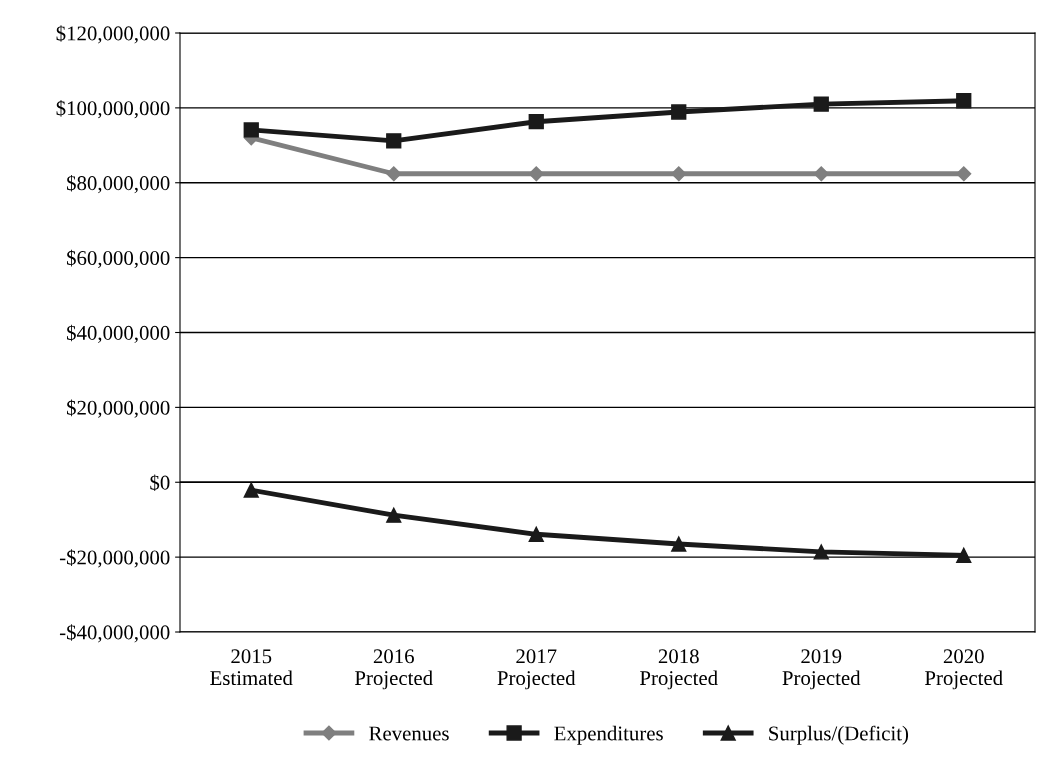  Describe the element at coordinates (160, 483) in the screenshot. I see `y-tick-label: $0` at that location.